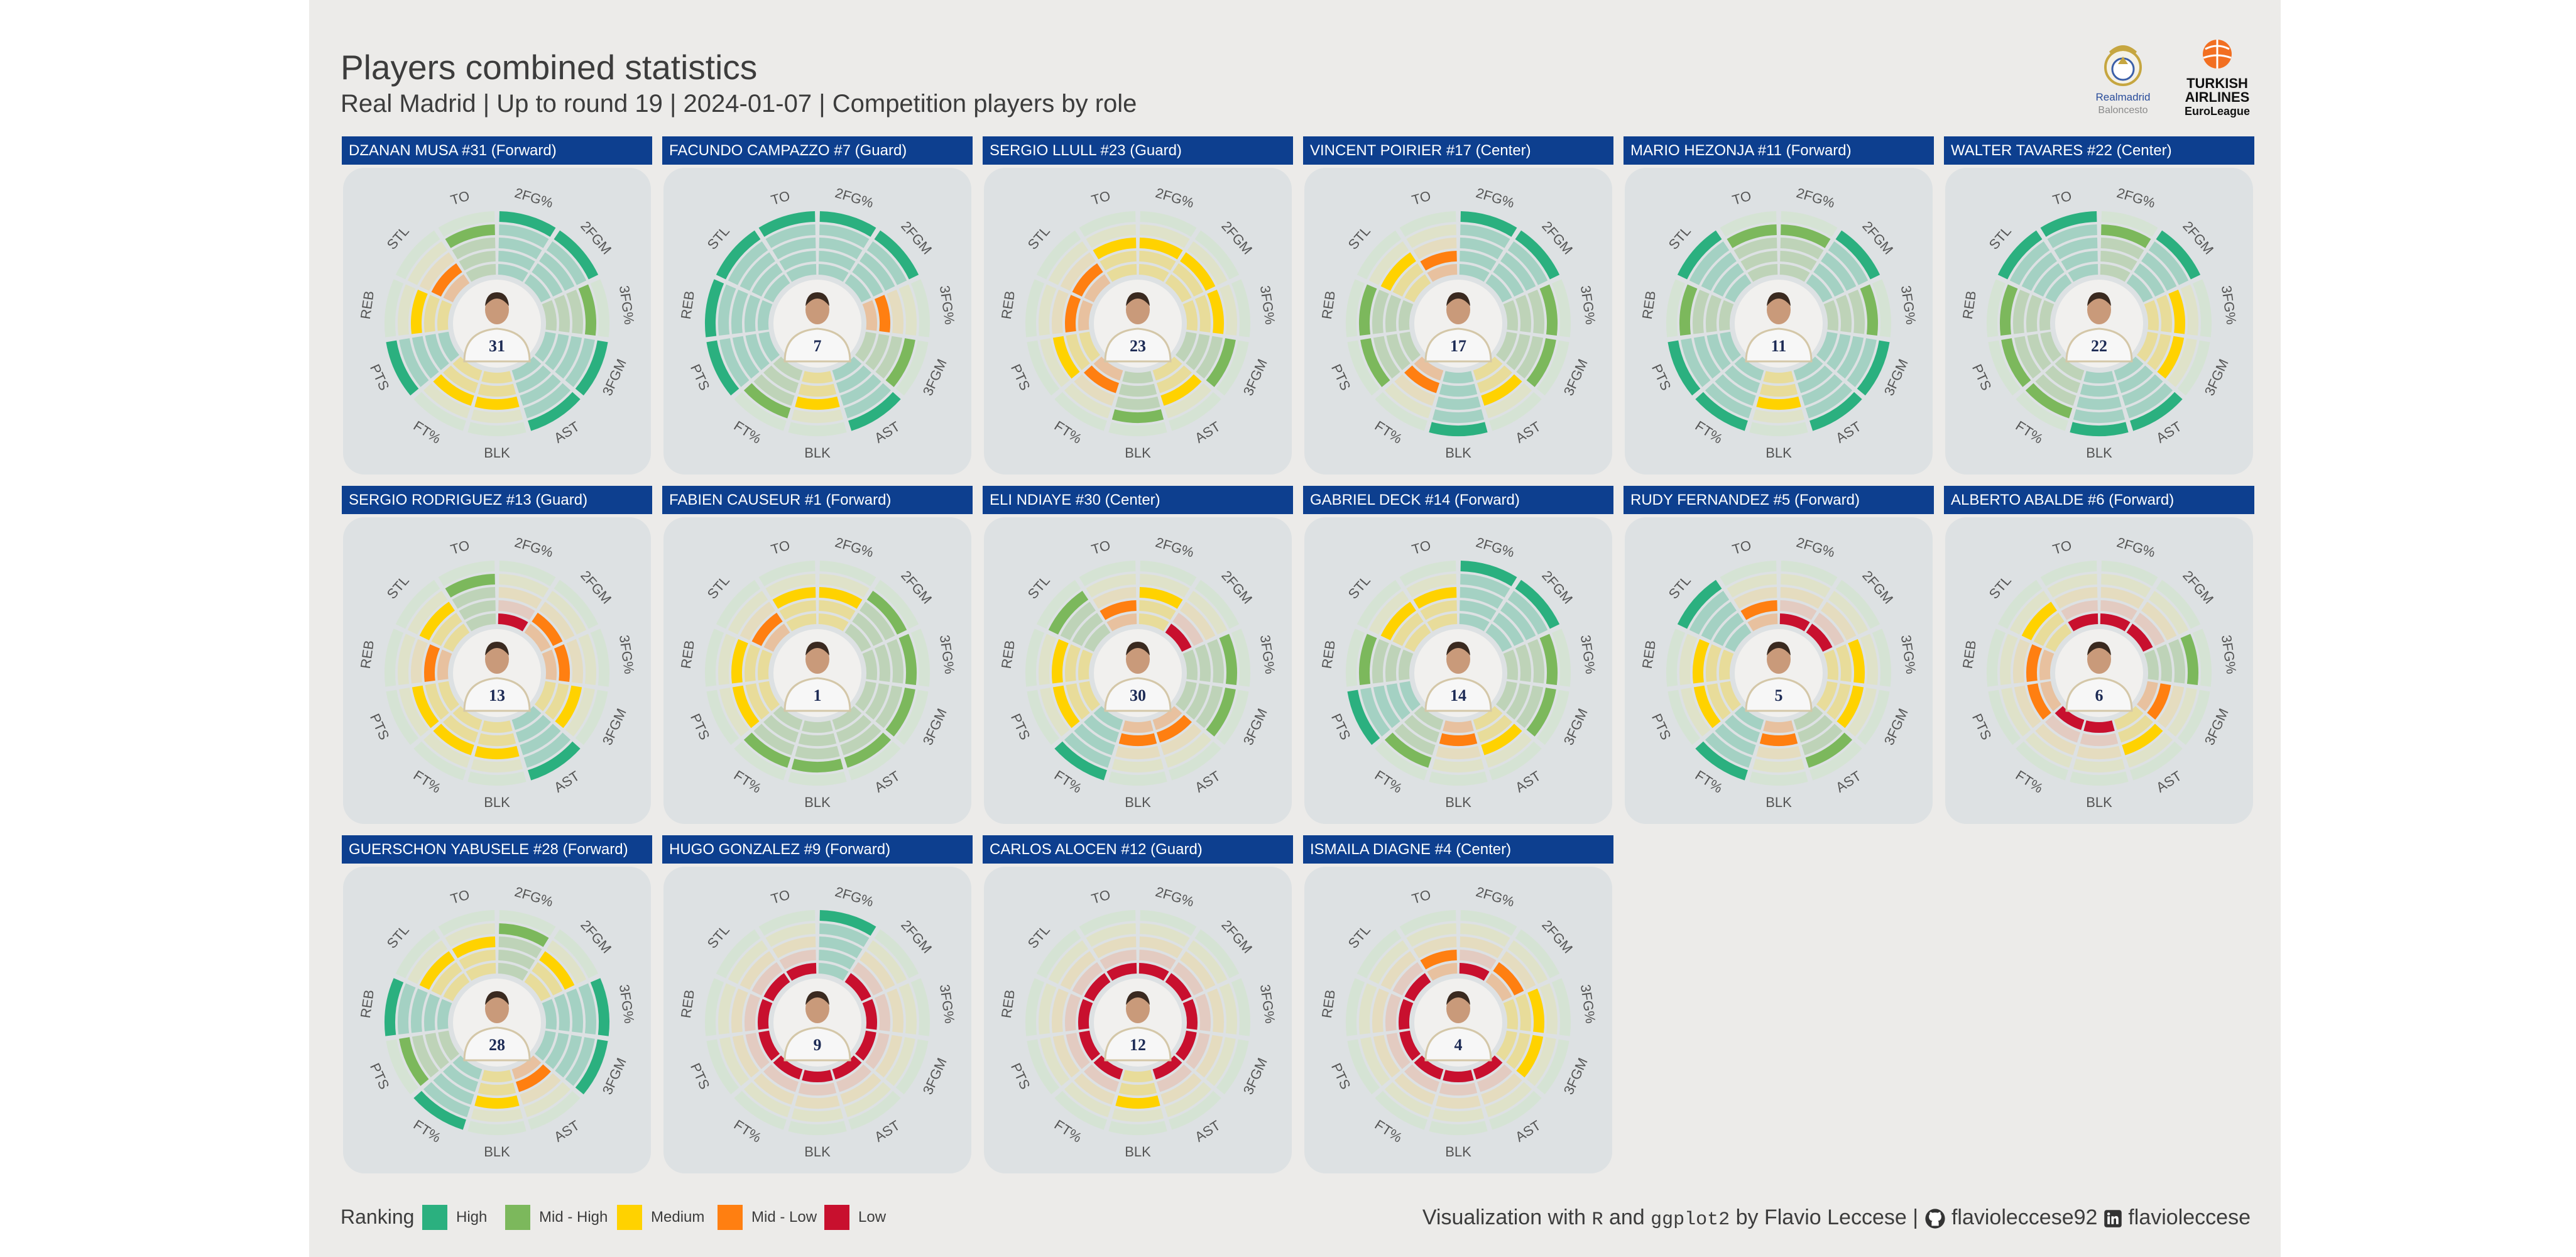 Image resolution: width=2576 pixels, height=1257 pixels. I want to click on player-card-header: GABRIEL DECK #14 (Forward), so click(1458, 500).